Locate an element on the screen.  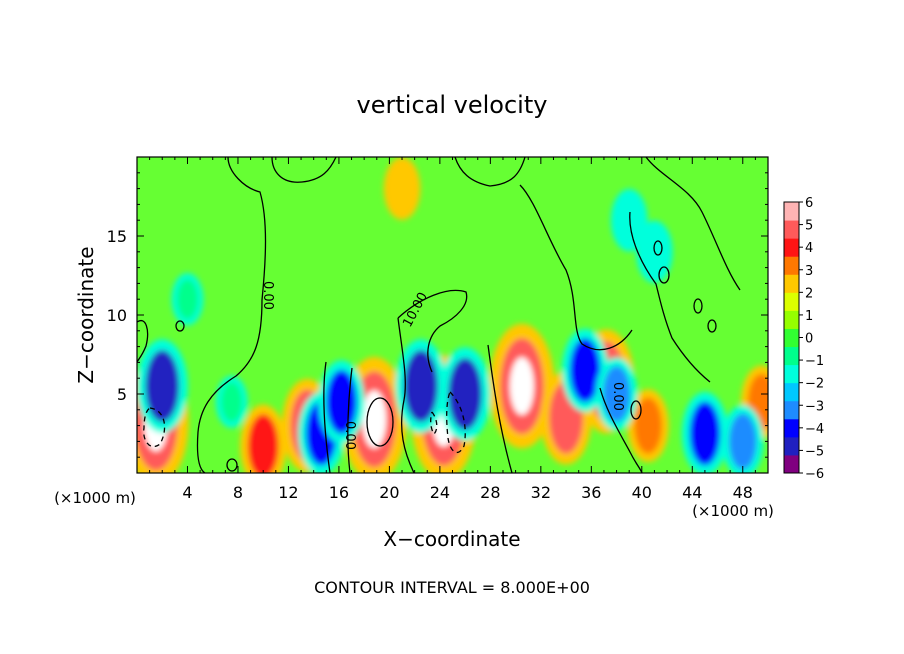
x-tick-label: 20 is located at coordinates (389, 492).